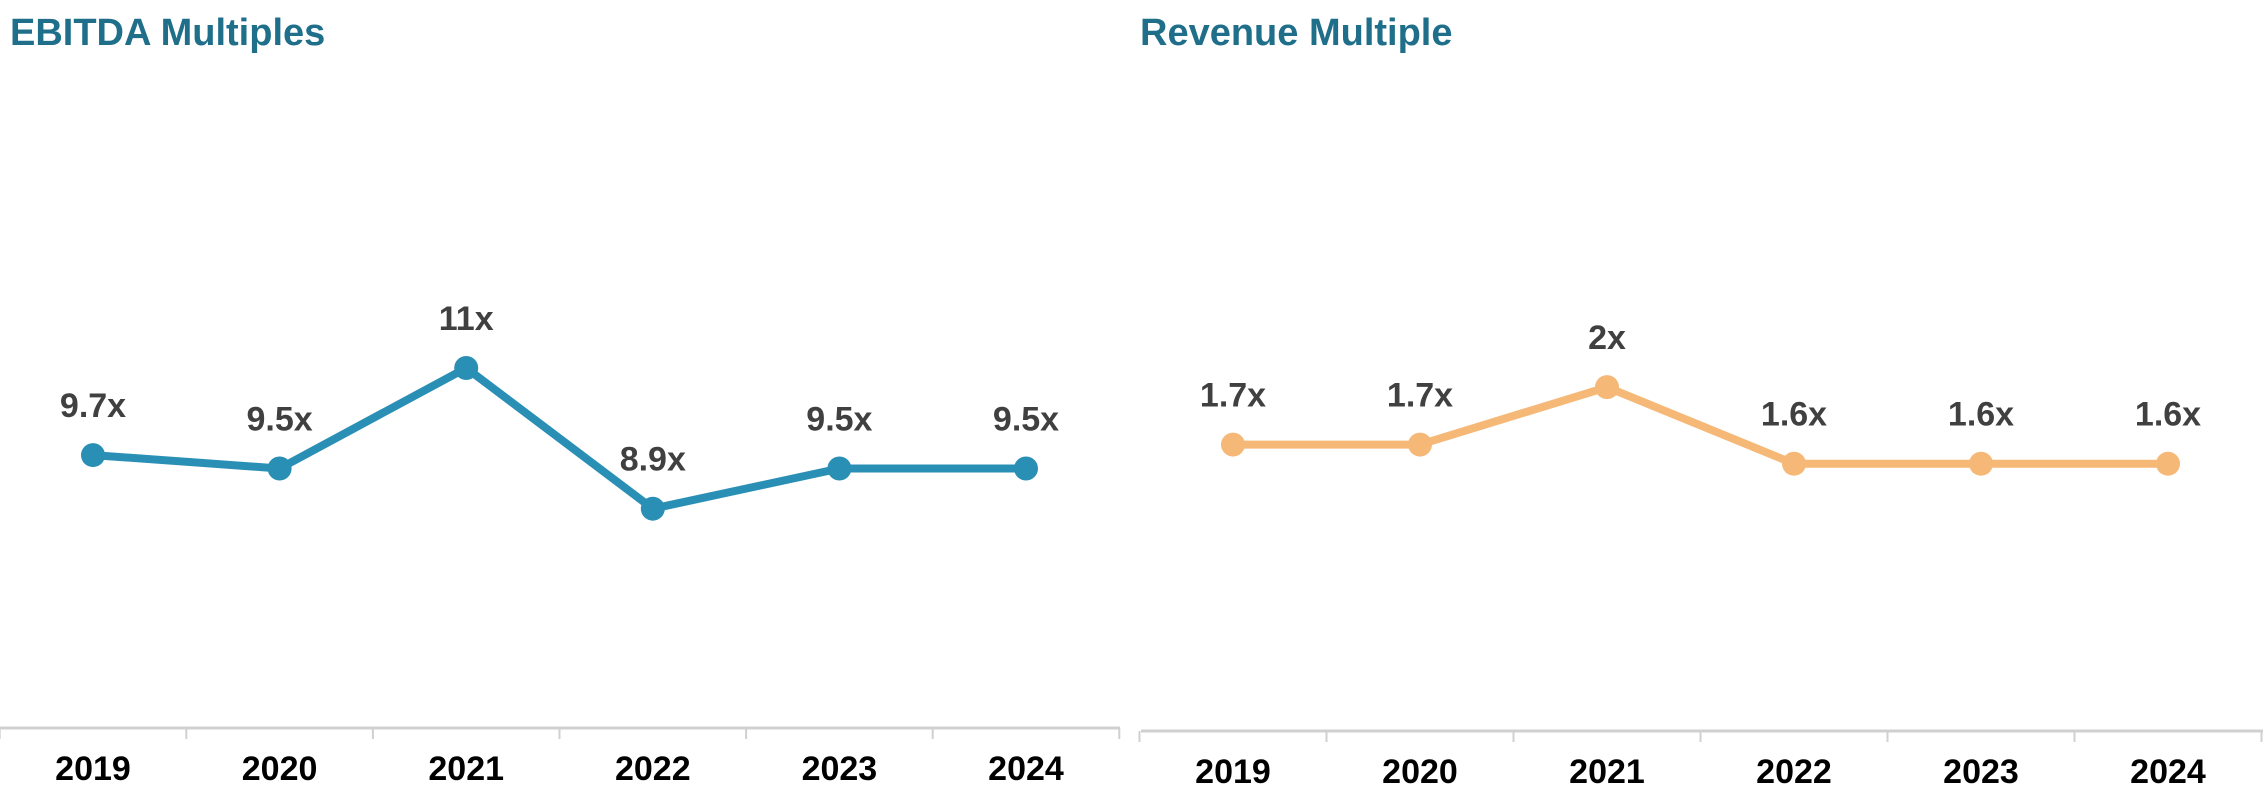 The width and height of the screenshot is (2263, 811). I want to click on ebitda-data-label: 8.9x, so click(653, 460).